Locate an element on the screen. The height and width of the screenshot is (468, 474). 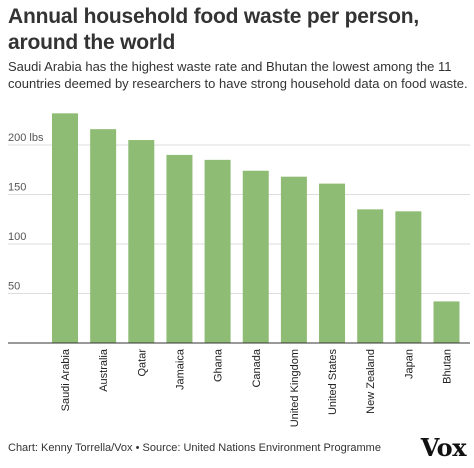
y-tick-label: 200 lbs is located at coordinates (26, 138).